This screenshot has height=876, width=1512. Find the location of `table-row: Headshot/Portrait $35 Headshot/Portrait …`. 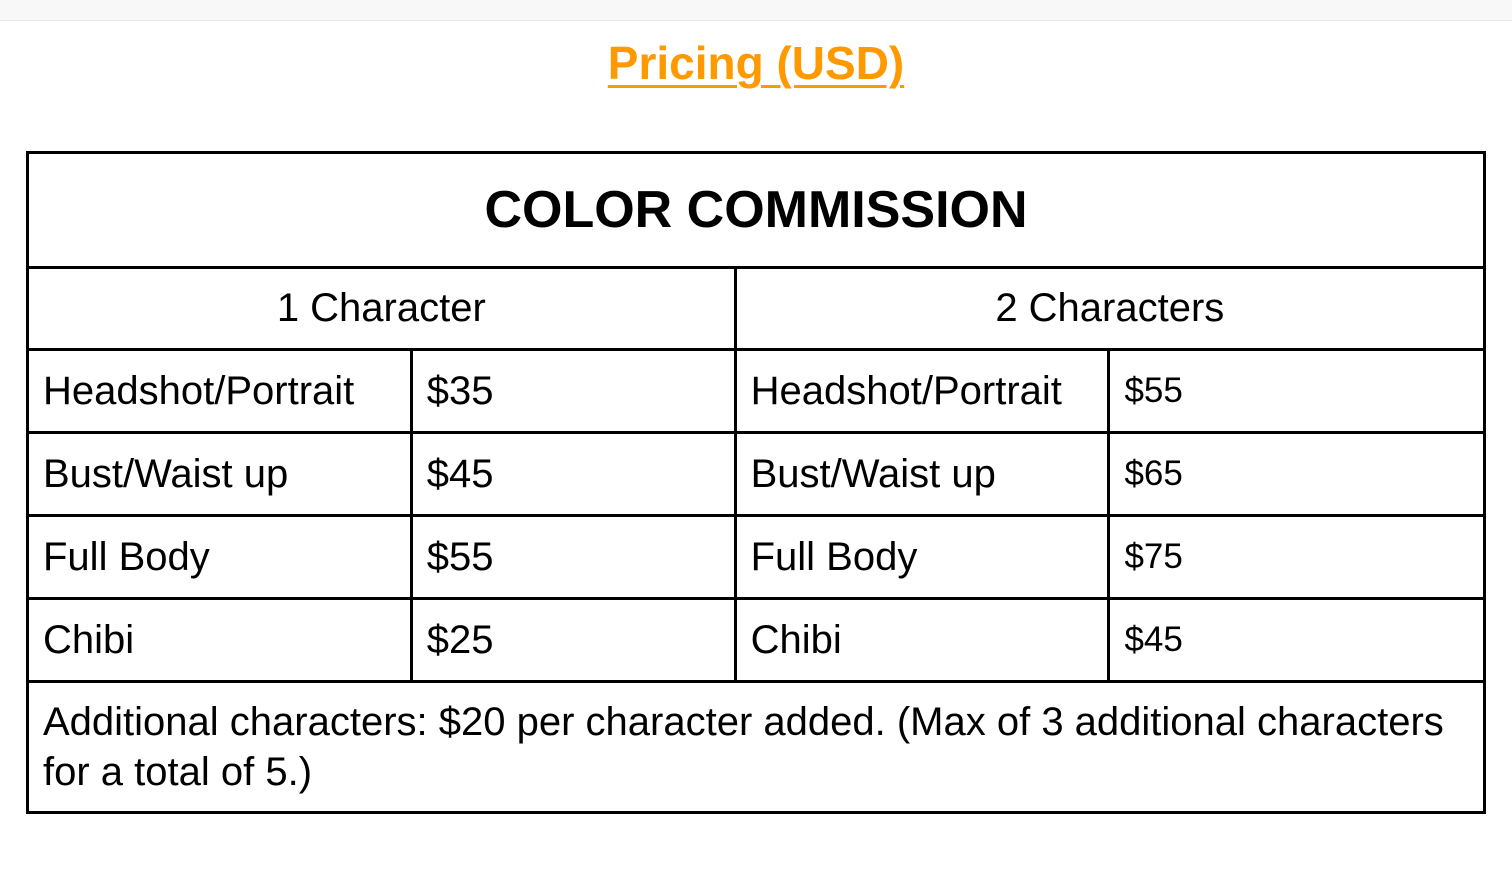

table-row: Headshot/Portrait $35 Headshot/Portrait … is located at coordinates (756, 391).